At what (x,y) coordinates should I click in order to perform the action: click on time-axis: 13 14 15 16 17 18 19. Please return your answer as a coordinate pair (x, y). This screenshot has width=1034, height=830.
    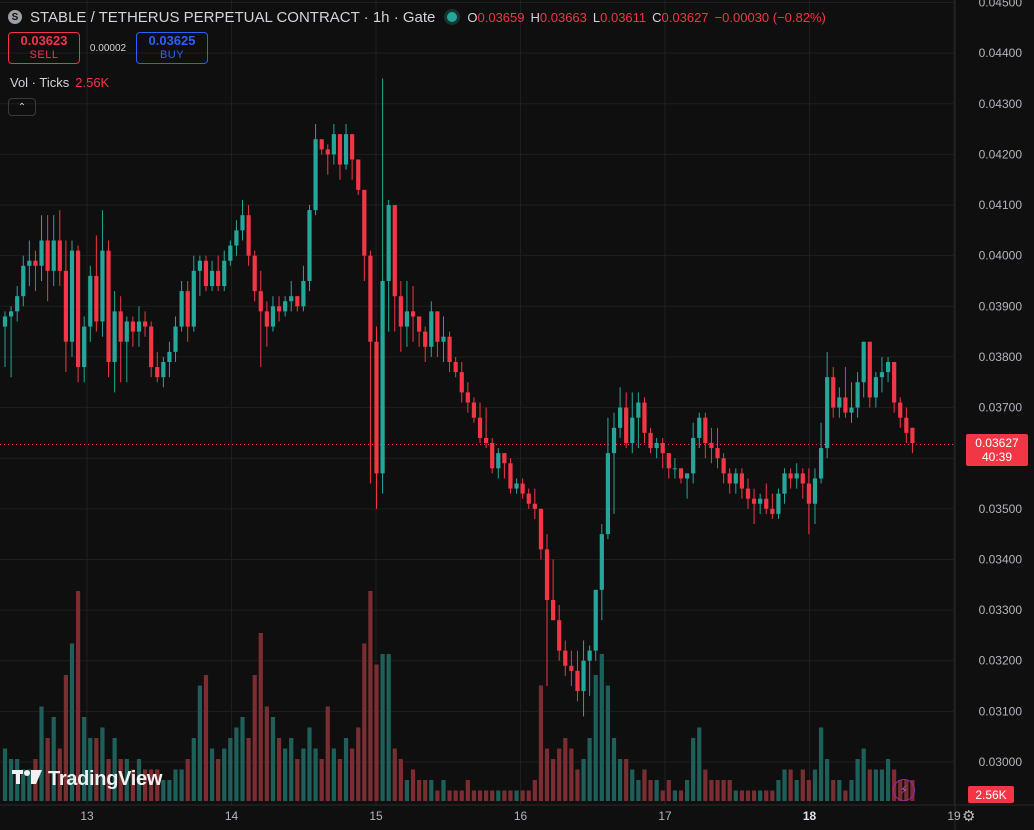
    Looking at the image, I should click on (520, 816).